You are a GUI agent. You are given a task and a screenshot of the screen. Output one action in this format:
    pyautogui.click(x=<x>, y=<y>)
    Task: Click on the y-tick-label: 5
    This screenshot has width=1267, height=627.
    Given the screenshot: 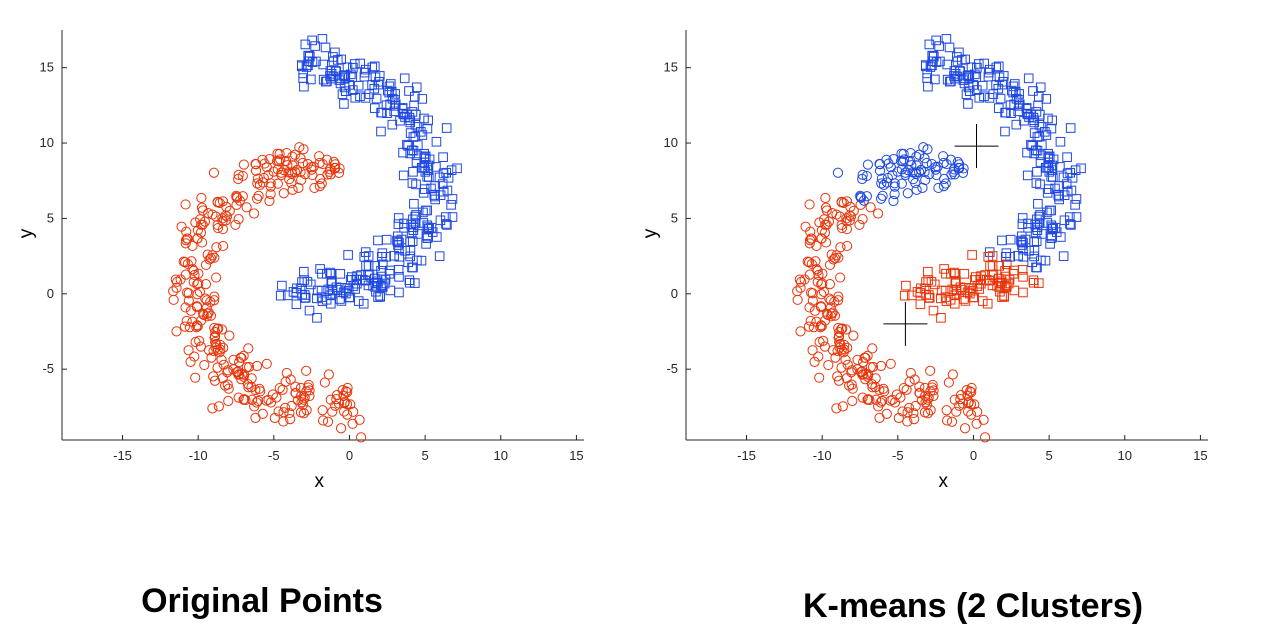 What is the action you would take?
    pyautogui.click(x=674, y=217)
    